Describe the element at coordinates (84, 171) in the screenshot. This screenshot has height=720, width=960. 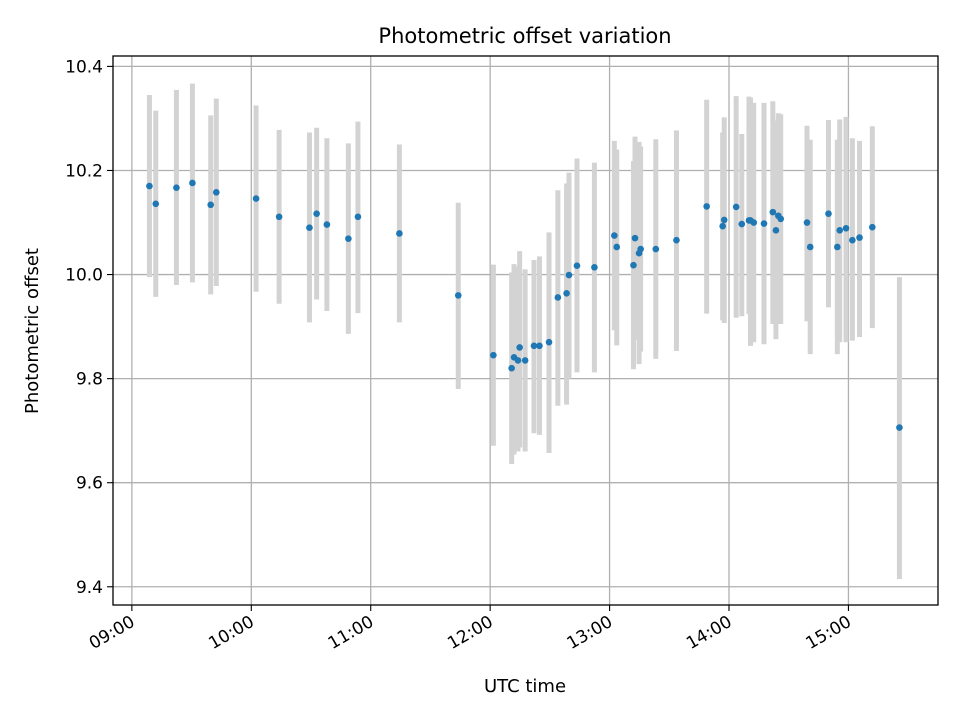
I see `y-tick-label: 10.2` at that location.